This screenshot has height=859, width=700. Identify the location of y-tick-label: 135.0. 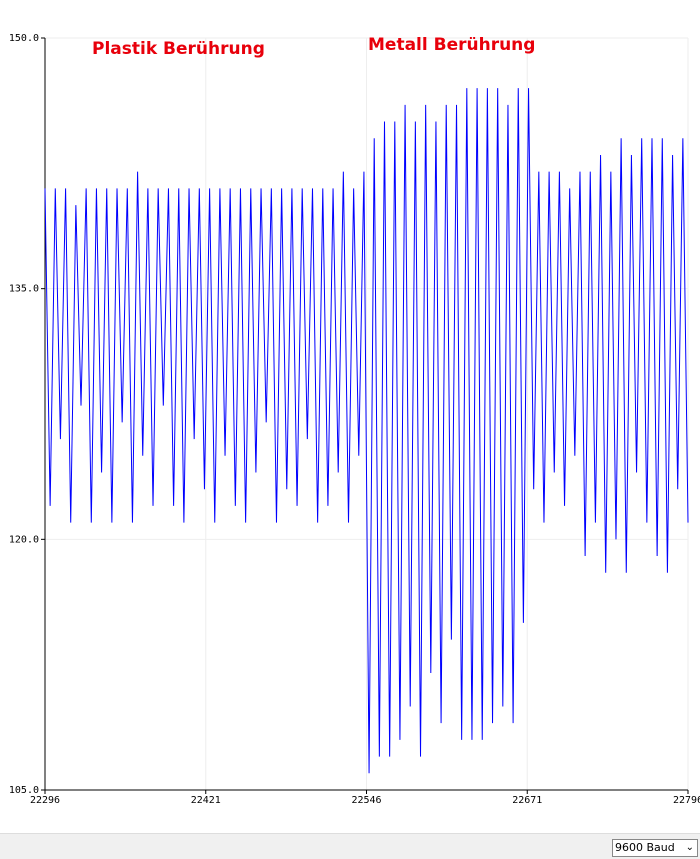
(24, 289).